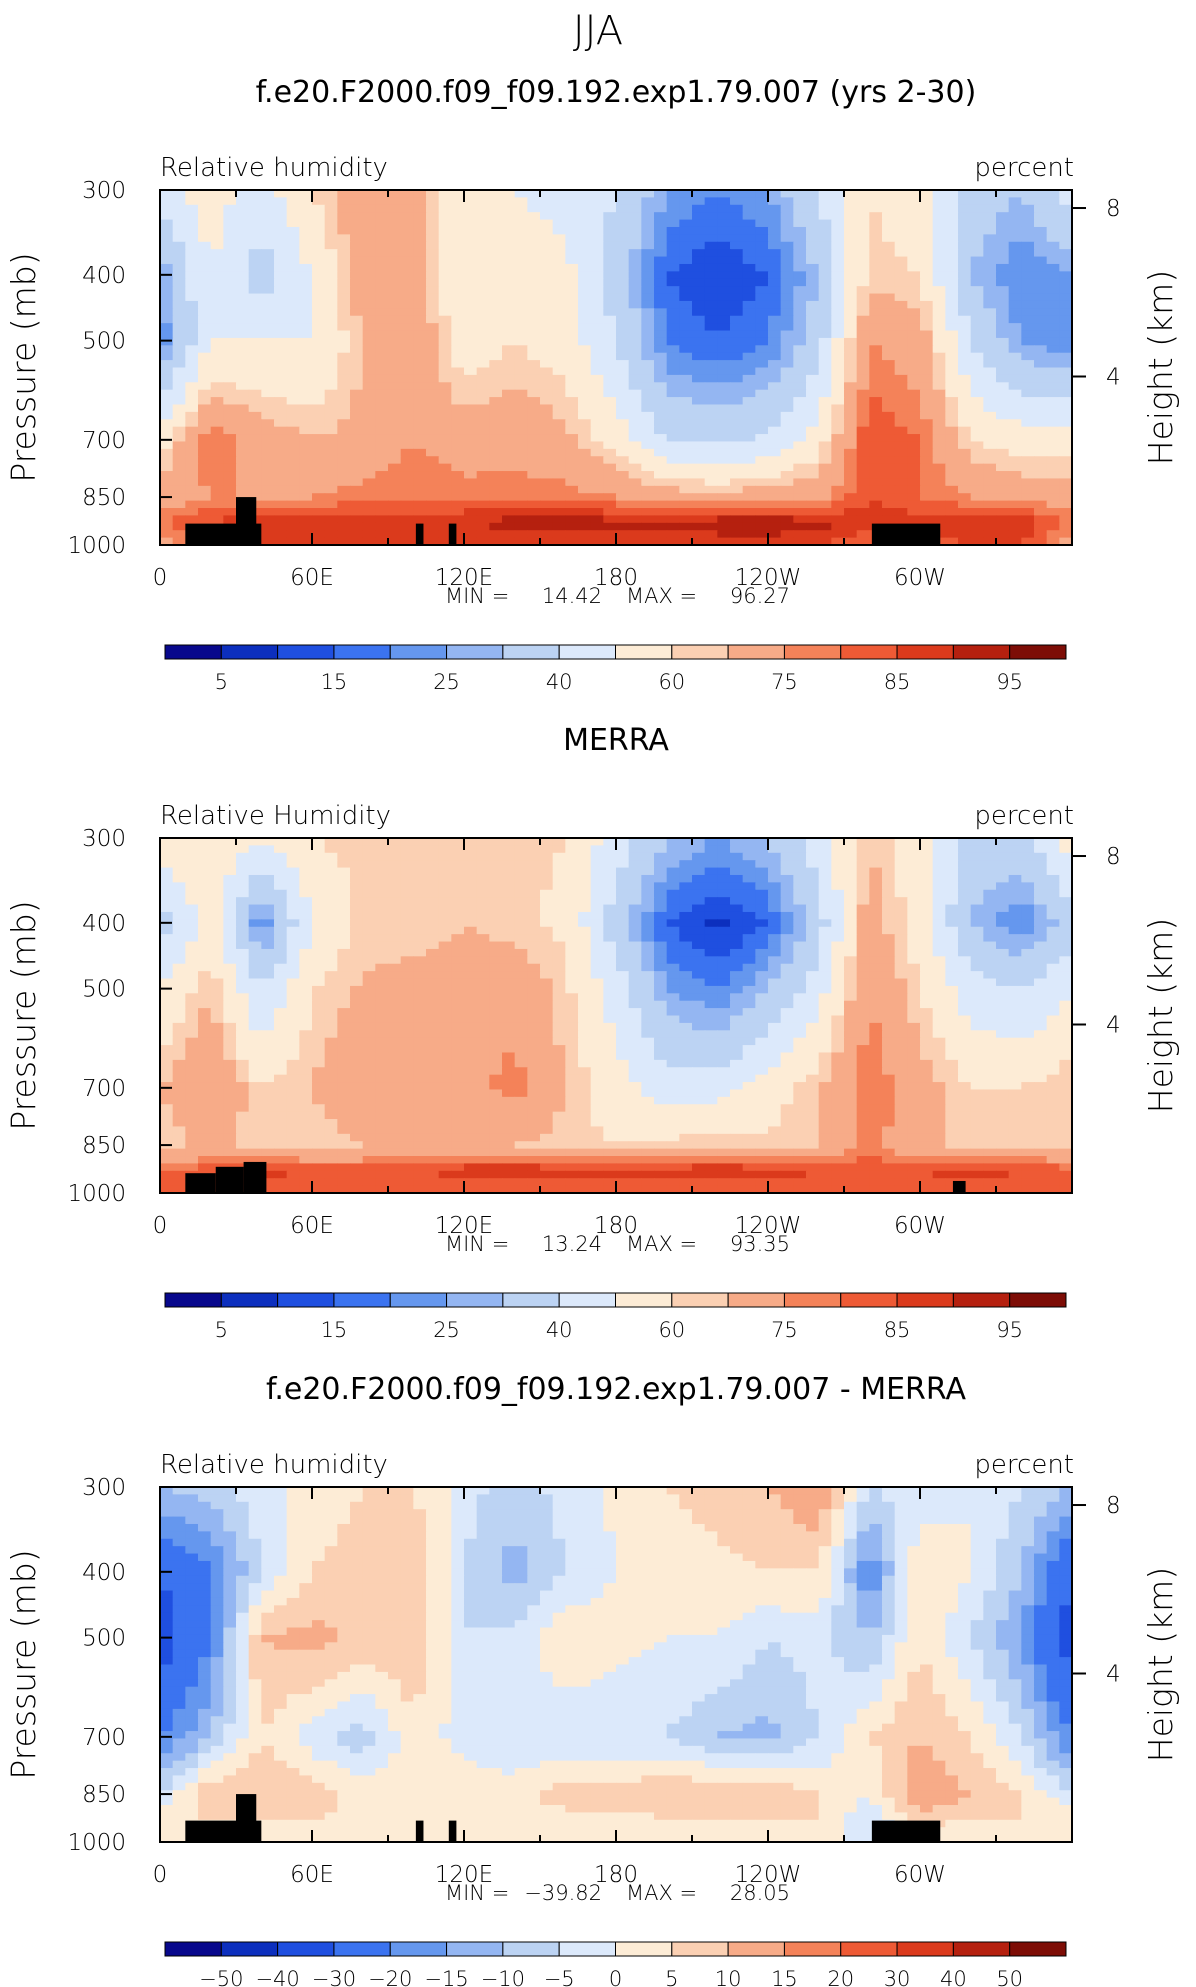 This screenshot has width=1196, height=1987. Describe the element at coordinates (104, 276) in the screenshot. I see `y-tick-label: 400` at that location.